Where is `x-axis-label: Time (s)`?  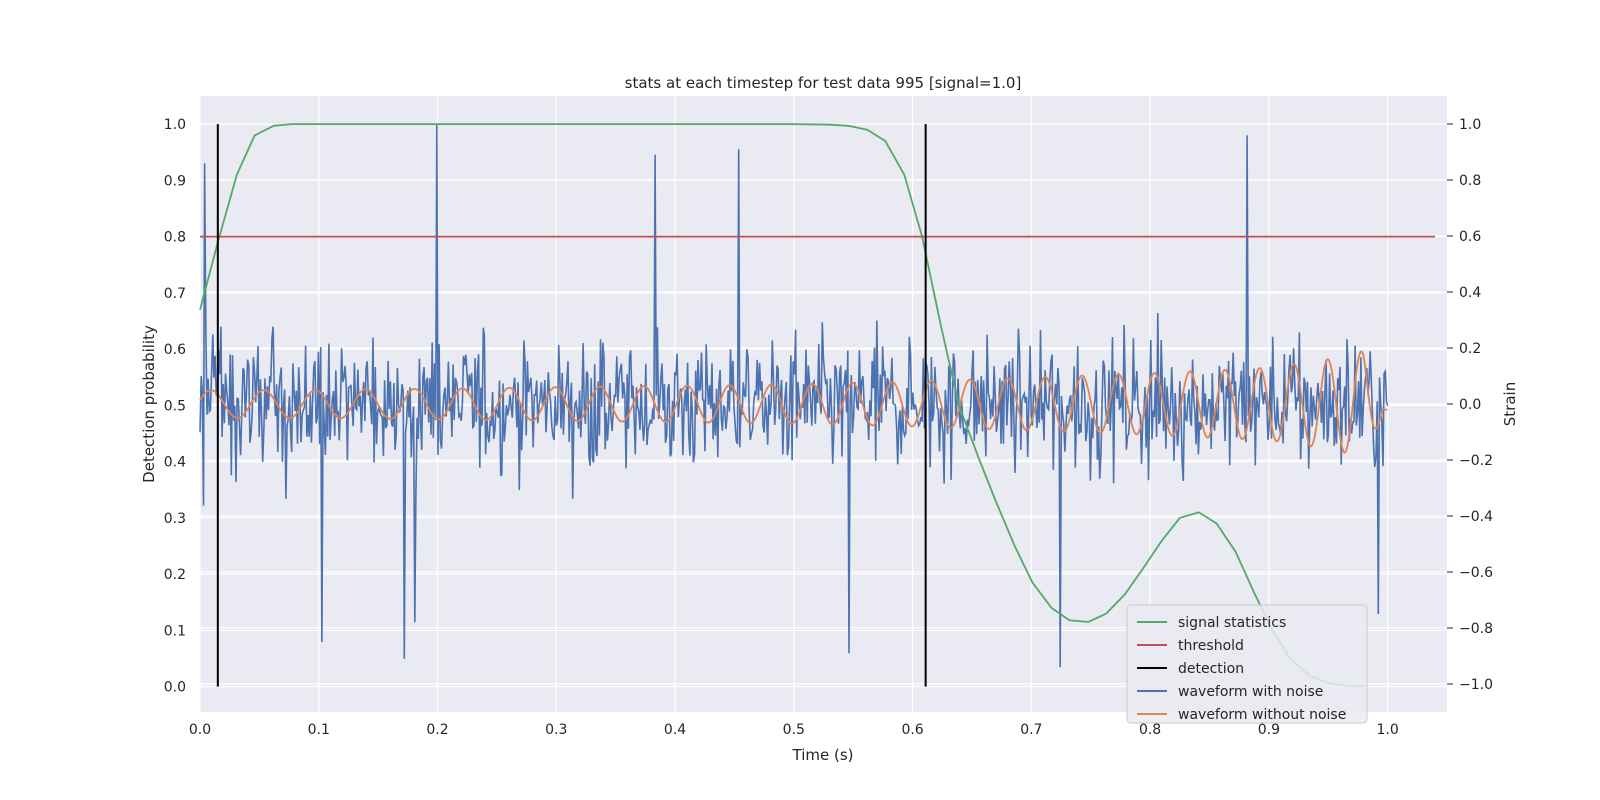 x-axis-label: Time (s) is located at coordinates (823, 755).